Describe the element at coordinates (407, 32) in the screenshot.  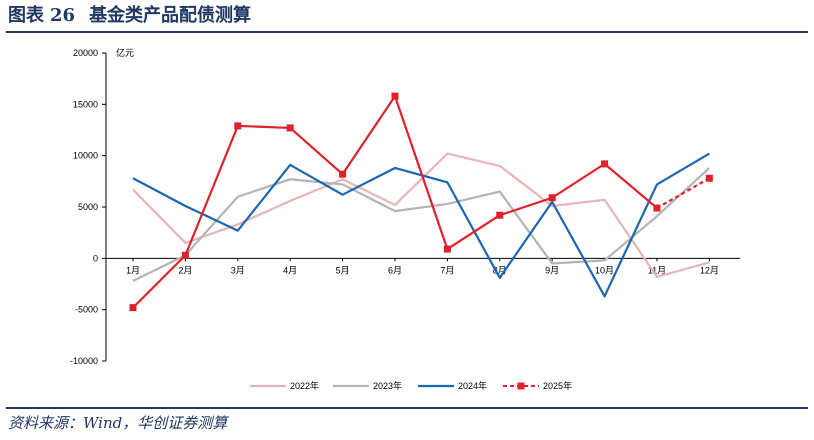
I see `title-underline` at that location.